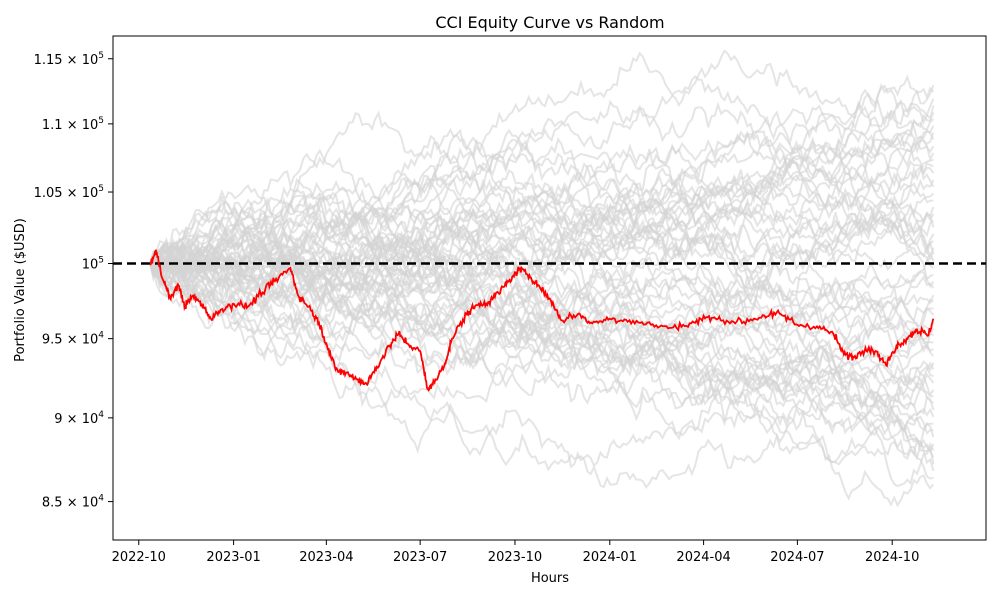 This screenshot has height=600, width=1000. Describe the element at coordinates (610, 557) in the screenshot. I see `x-tick-label: 2024-01` at that location.